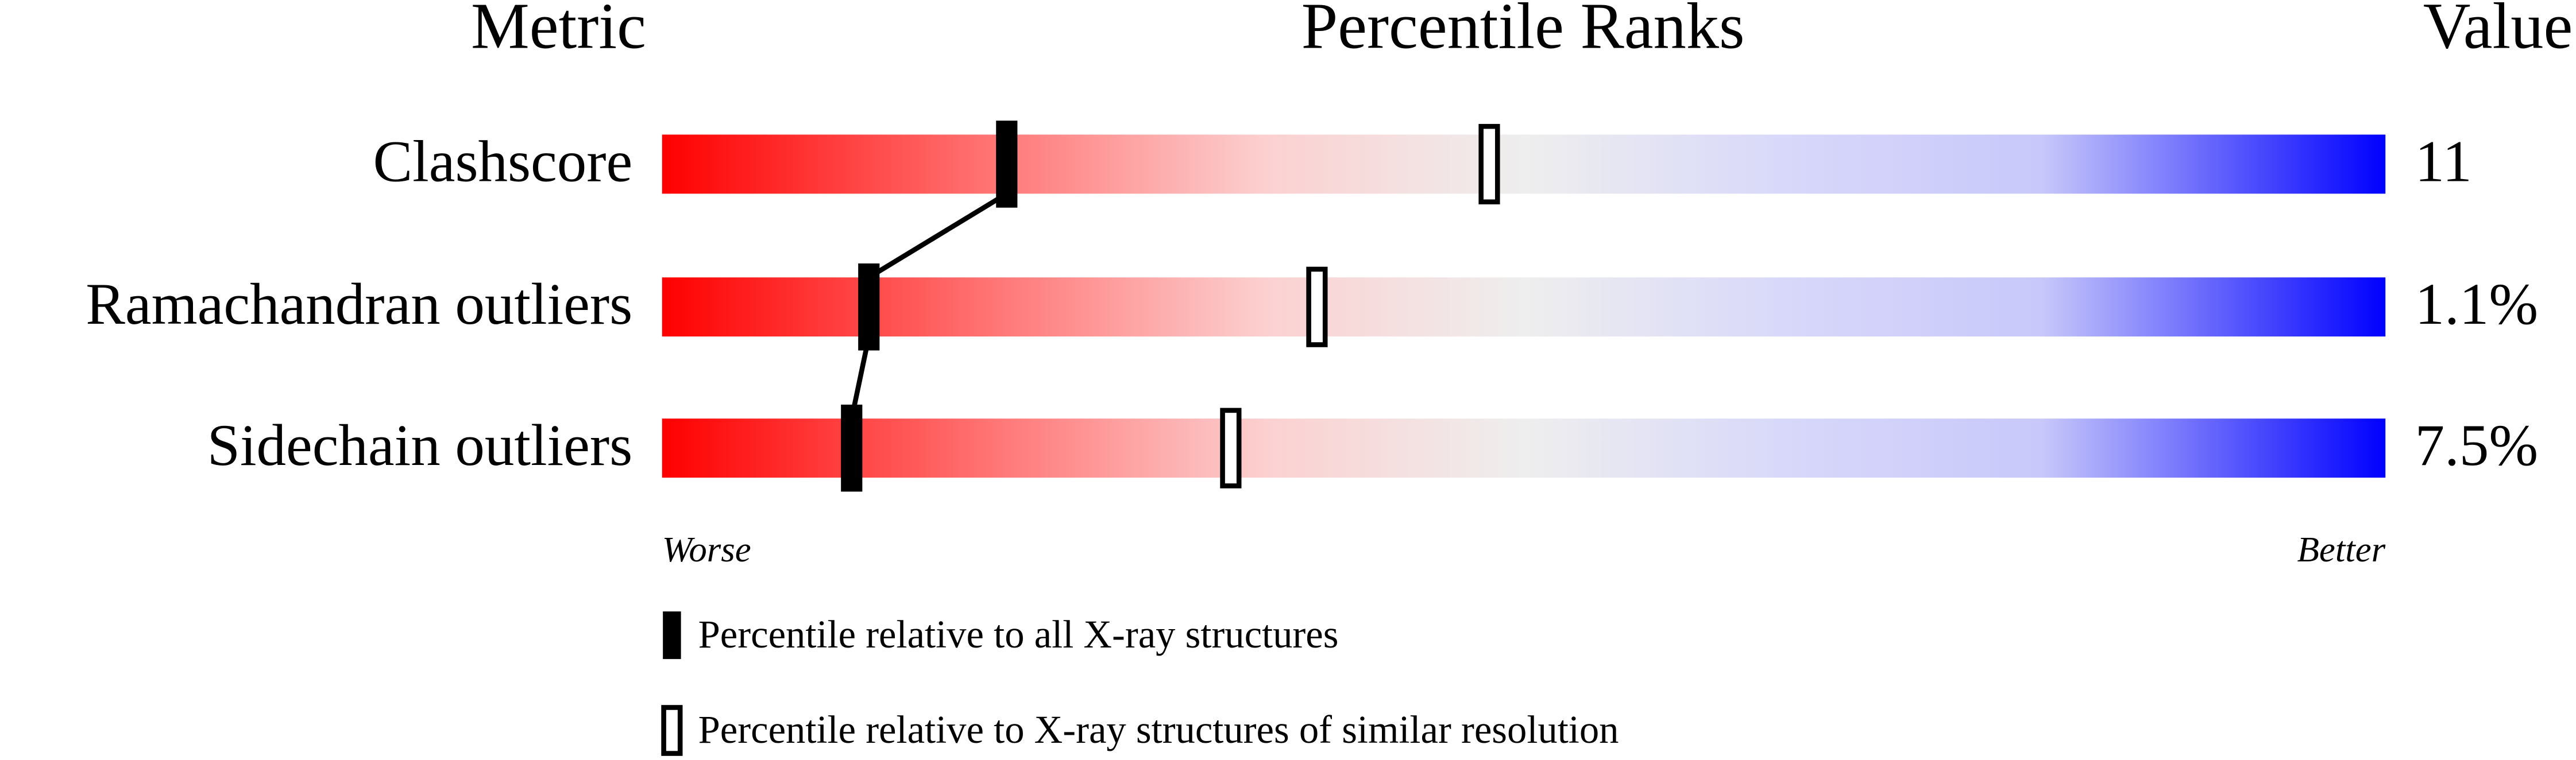 Image resolution: width=2576 pixels, height=760 pixels. I want to click on axis-low-label: Worse, so click(706, 549).